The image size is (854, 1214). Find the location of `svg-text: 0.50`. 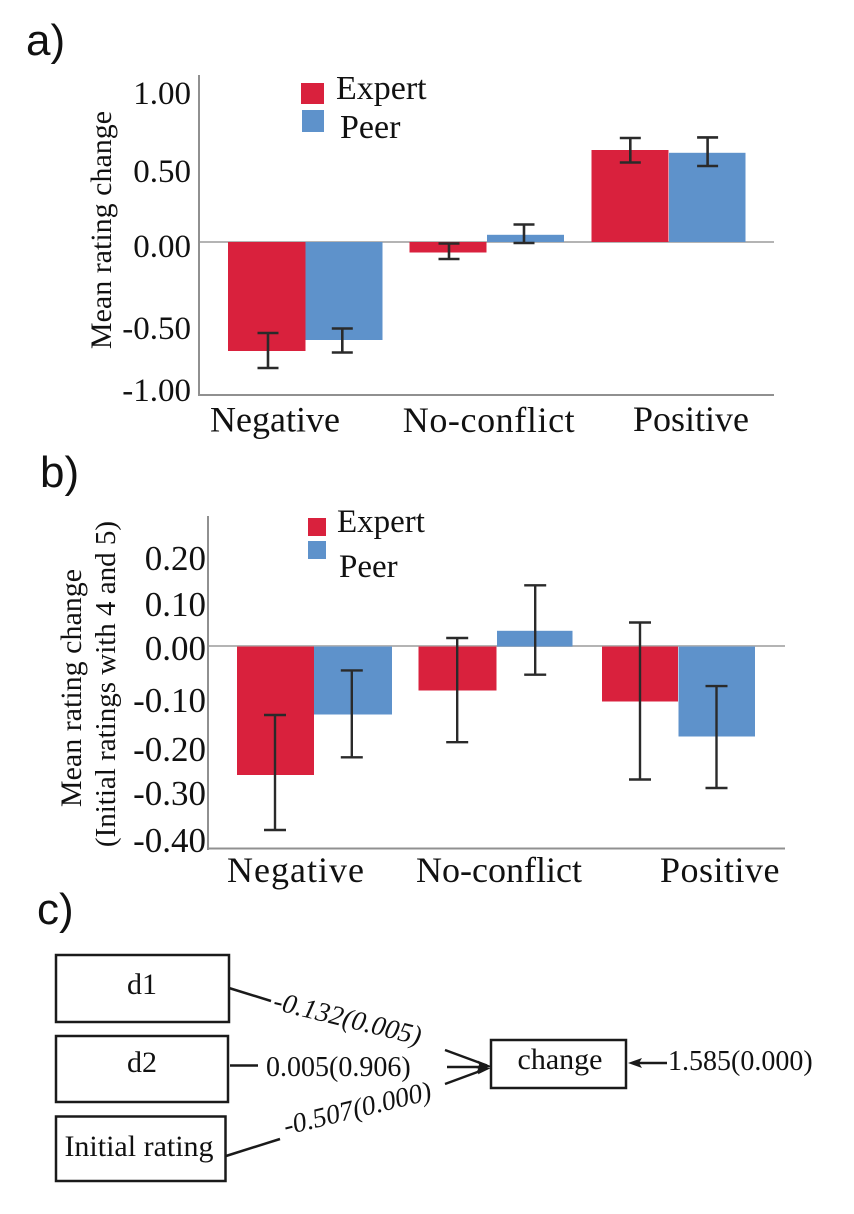

svg-text: 0.50 is located at coordinates (162, 172).